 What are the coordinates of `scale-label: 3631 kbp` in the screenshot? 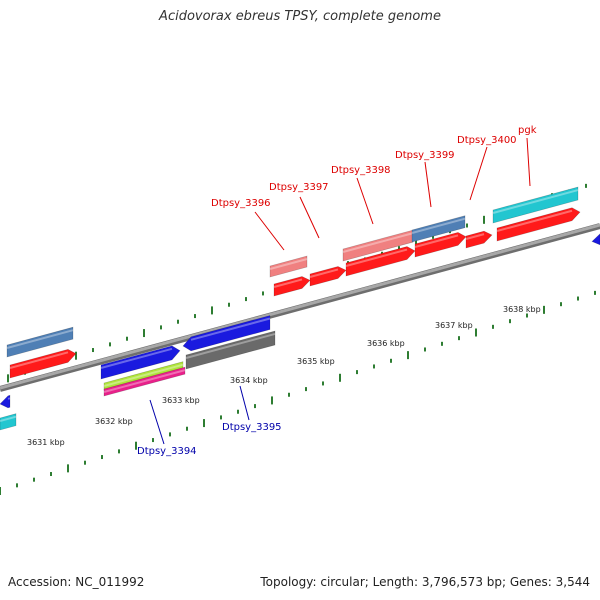 It's located at (46, 442).